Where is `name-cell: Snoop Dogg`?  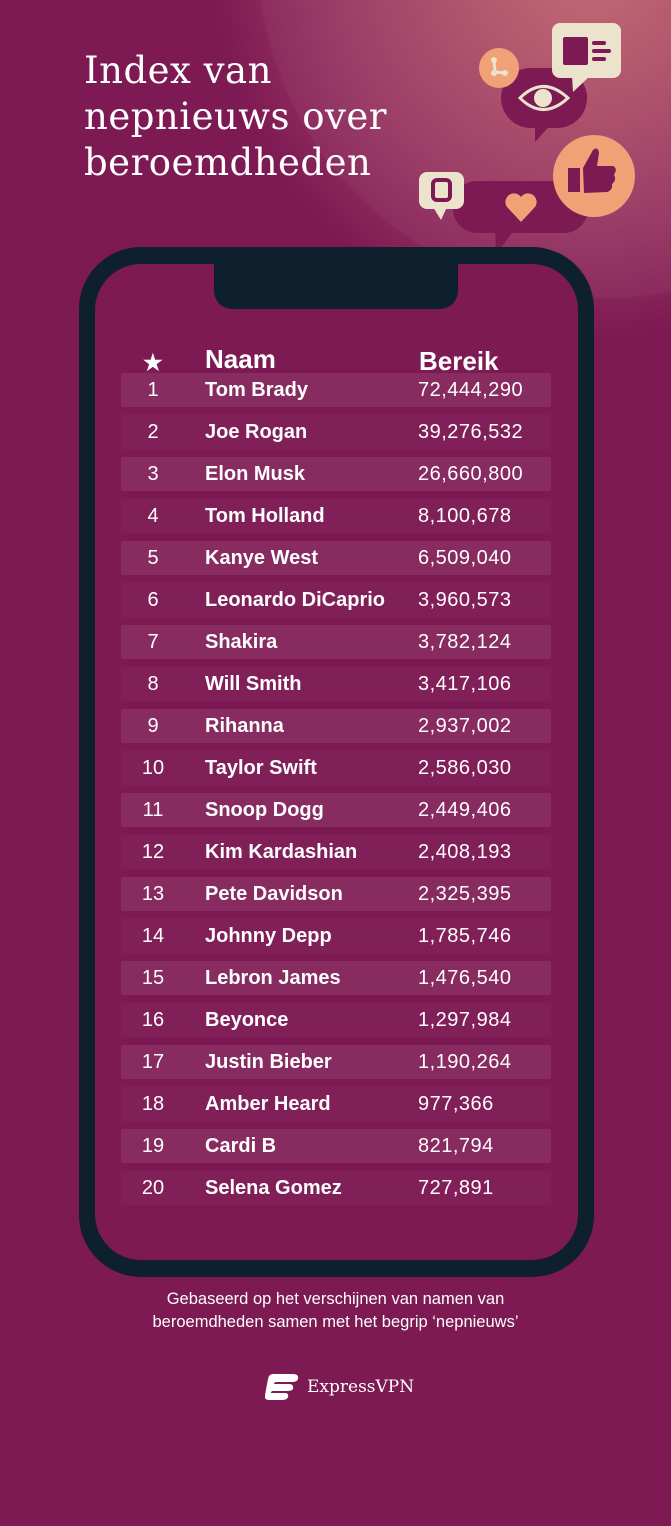
name-cell: Snoop Dogg is located at coordinates (264, 810).